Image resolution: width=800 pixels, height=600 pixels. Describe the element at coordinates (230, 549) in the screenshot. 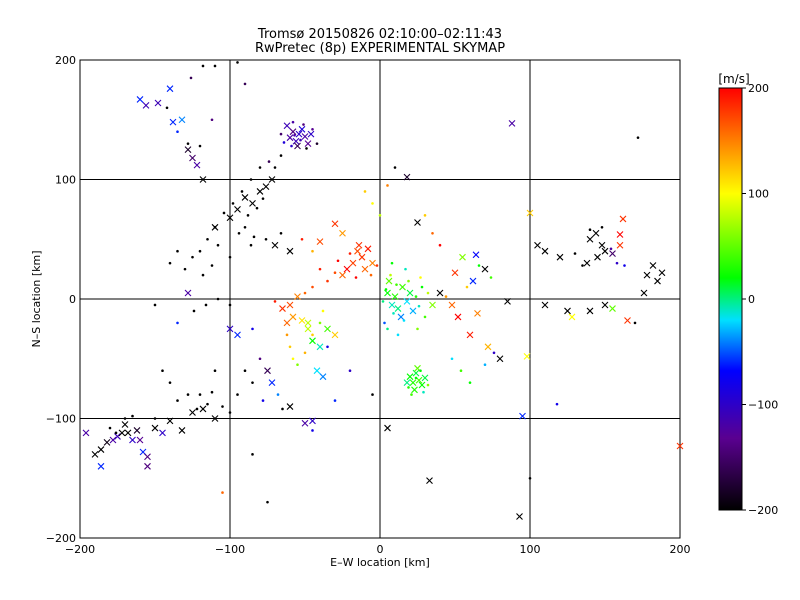

I see `x-tick-label: −100` at that location.